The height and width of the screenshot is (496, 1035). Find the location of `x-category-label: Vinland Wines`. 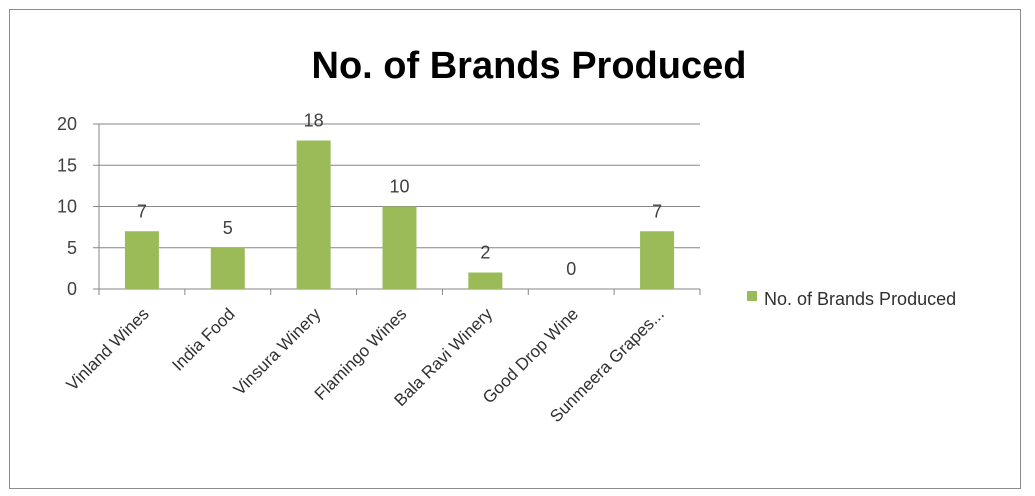

x-category-label: Vinland Wines is located at coordinates (108, 349).